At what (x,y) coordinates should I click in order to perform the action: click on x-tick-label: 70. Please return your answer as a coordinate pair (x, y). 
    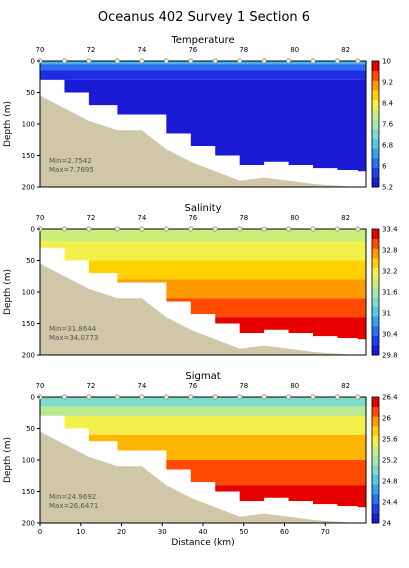
    Looking at the image, I should click on (325, 532).